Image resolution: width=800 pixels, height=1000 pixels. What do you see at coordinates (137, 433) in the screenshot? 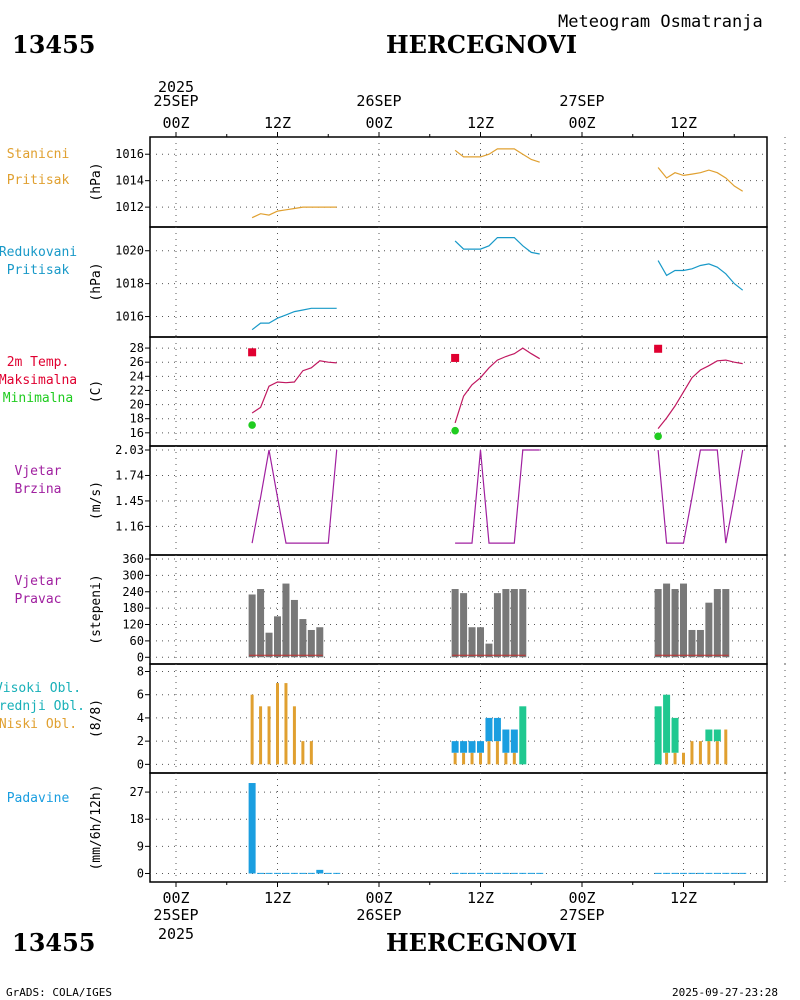
I see `y-tick-label: 16` at bounding box center [137, 433].